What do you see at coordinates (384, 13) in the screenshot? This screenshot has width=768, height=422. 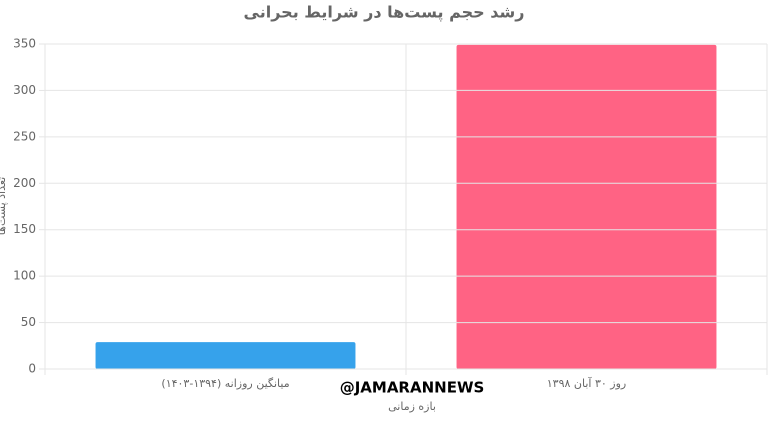 I see `chart-title: رشد حجم پست‌ها در شرایط بحرانی` at bounding box center [384, 13].